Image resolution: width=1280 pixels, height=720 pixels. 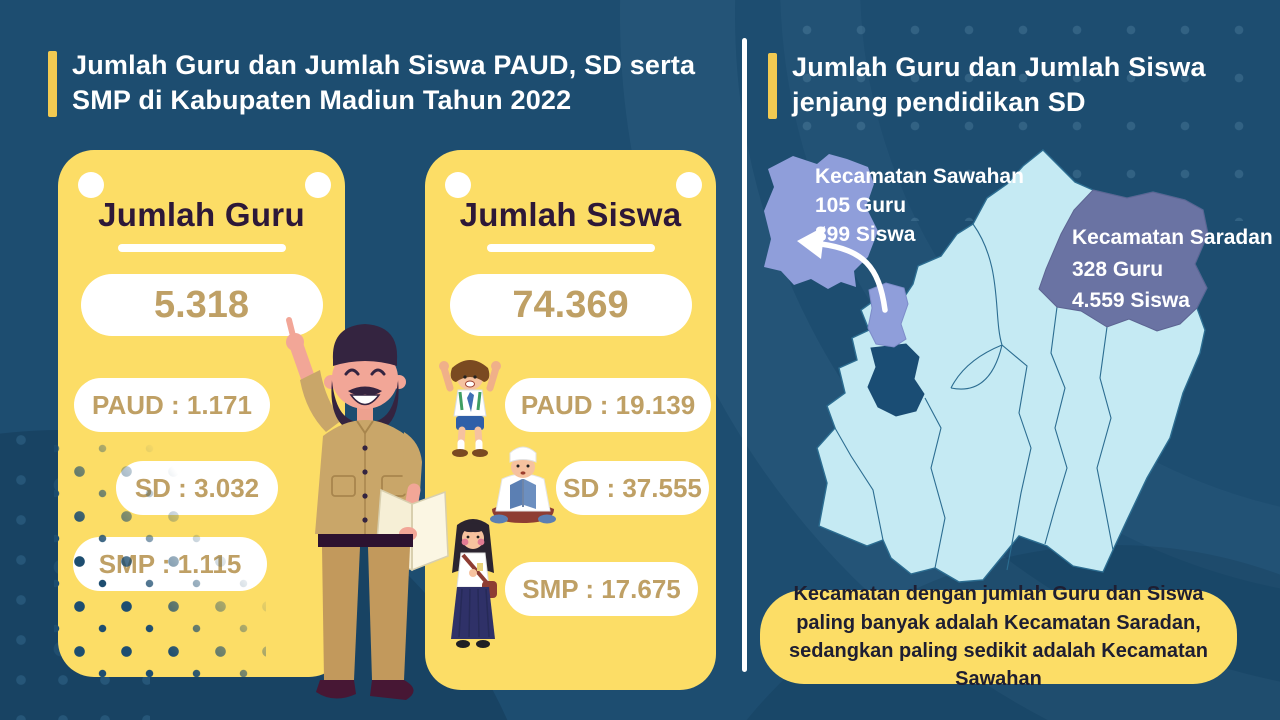 What do you see at coordinates (919, 206) in the screenshot?
I see `sawahan-label: Kecamatan Sawahan 105 Guru 899 Siswa` at bounding box center [919, 206].